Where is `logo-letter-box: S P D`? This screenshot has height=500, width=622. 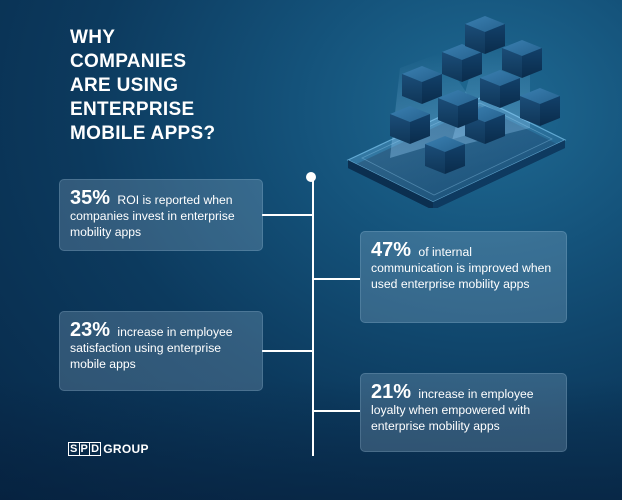 logo-letter-box: S P D is located at coordinates (85, 449).